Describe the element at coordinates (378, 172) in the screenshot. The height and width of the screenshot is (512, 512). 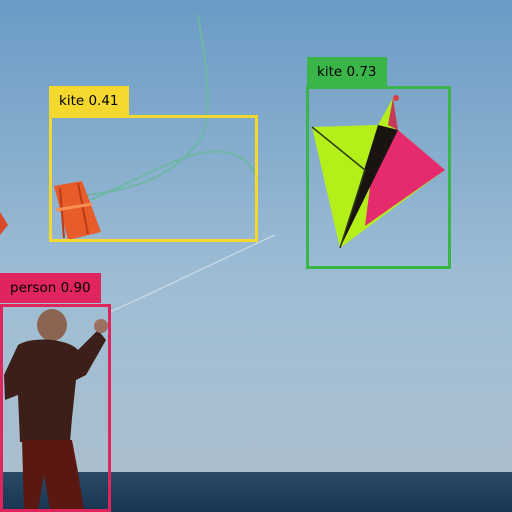
I see `green-pink-kite` at that location.